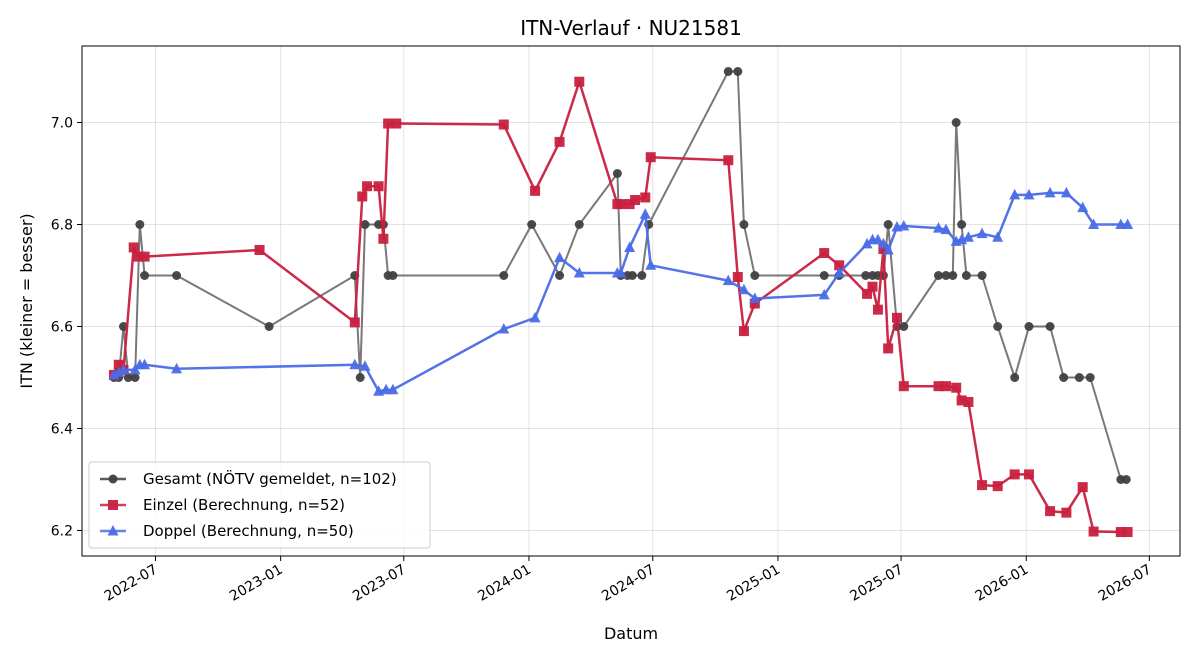  Describe the element at coordinates (62, 226) in the screenshot. I see `y-tick-label: 6.8` at that location.